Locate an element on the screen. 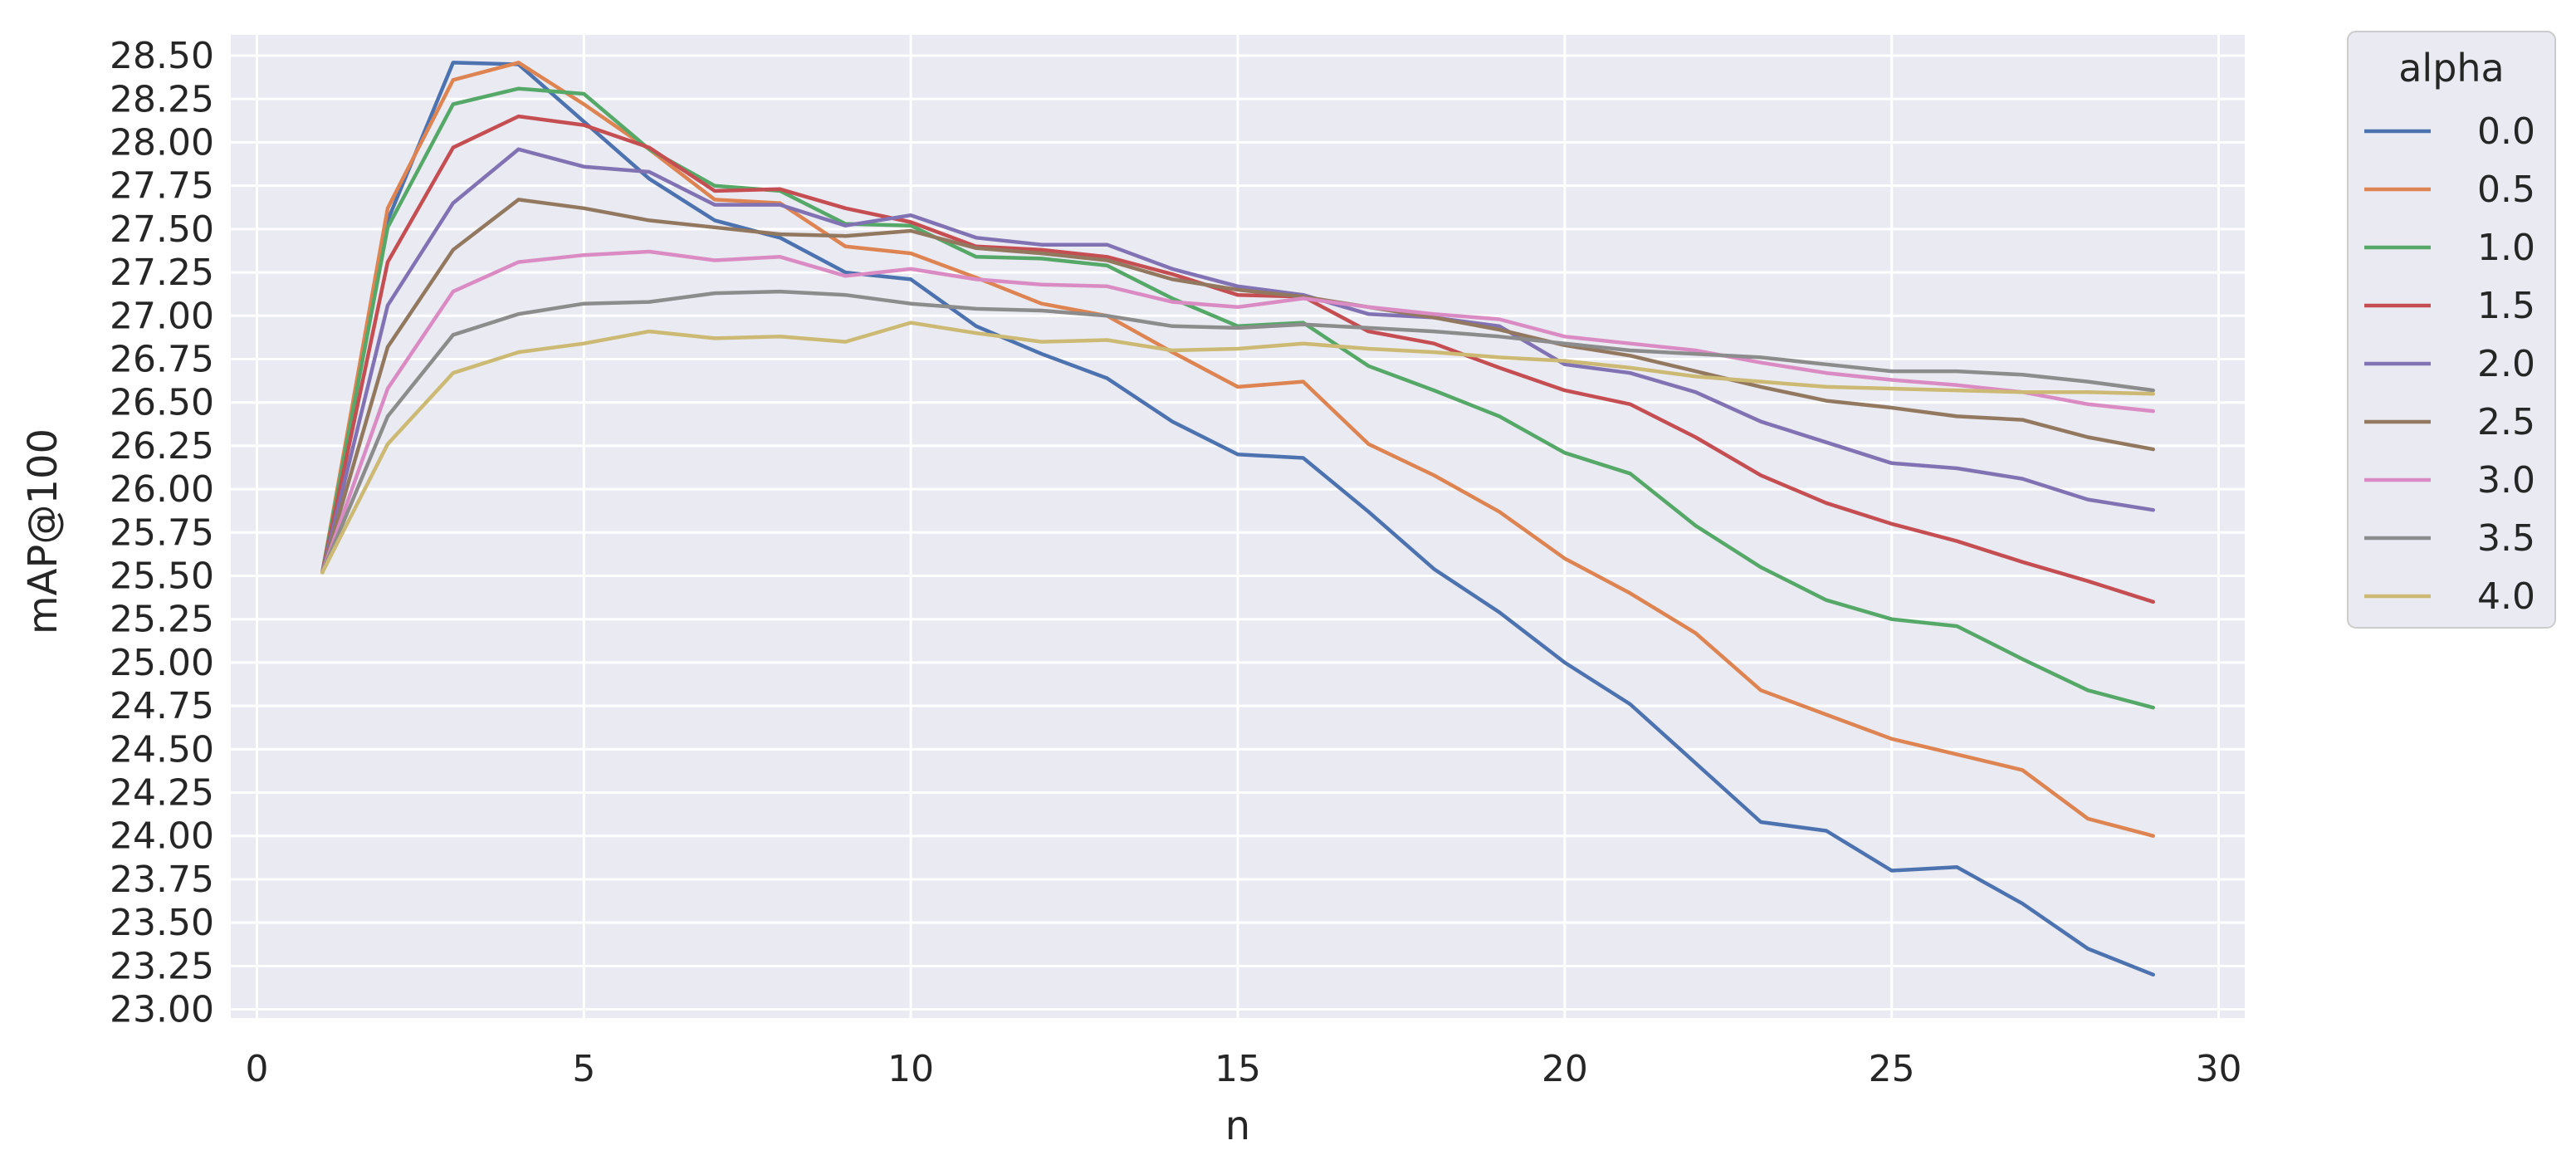  y-tick-label: 23.00 is located at coordinates (162, 1010).